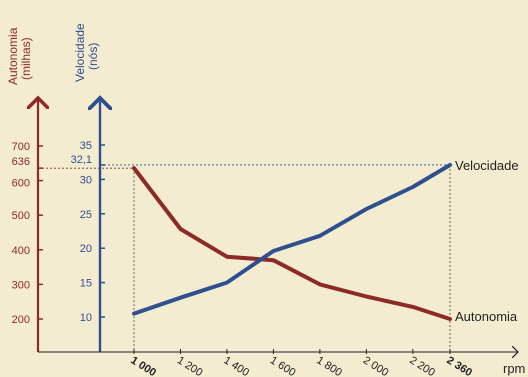  I want to click on x-tick-label: 2 360, so click(459, 365).